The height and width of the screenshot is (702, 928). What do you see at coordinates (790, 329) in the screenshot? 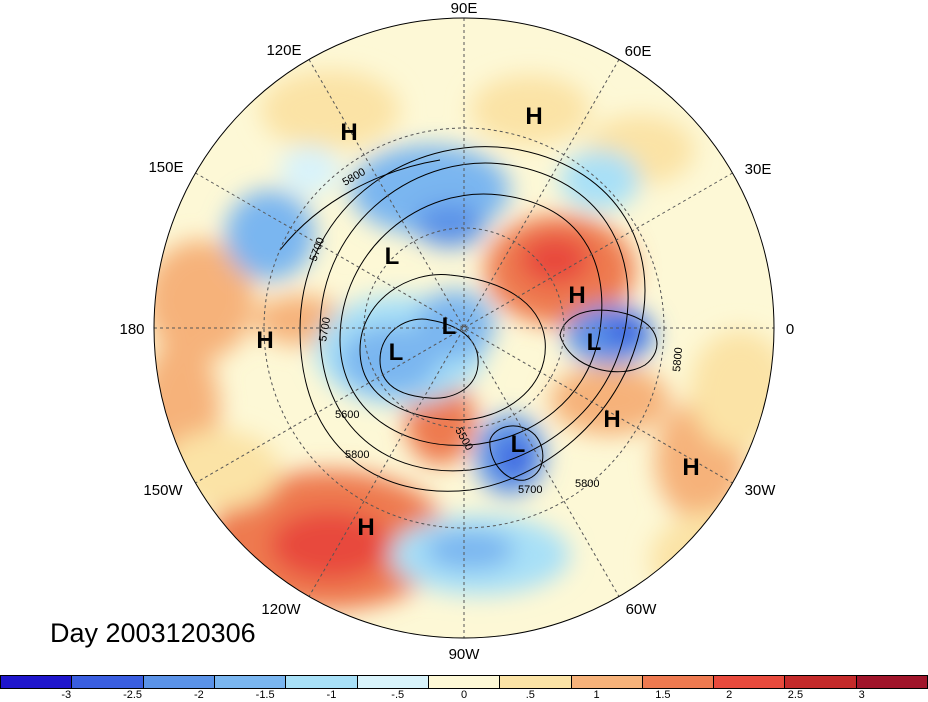
I see `lon-label-0: 0` at bounding box center [790, 329].